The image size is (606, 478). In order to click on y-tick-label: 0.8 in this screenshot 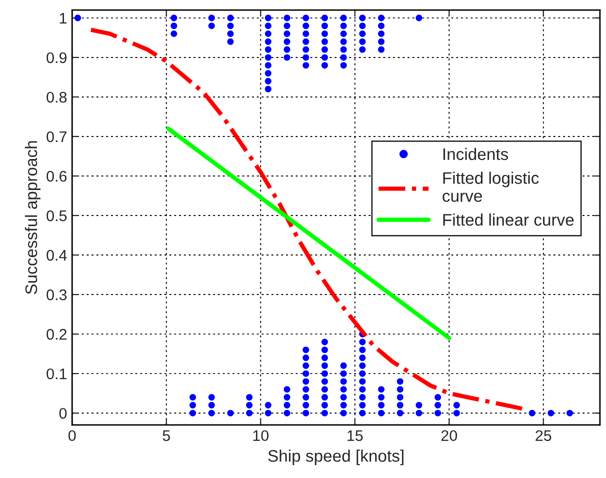, I will do `click(56, 97)`.